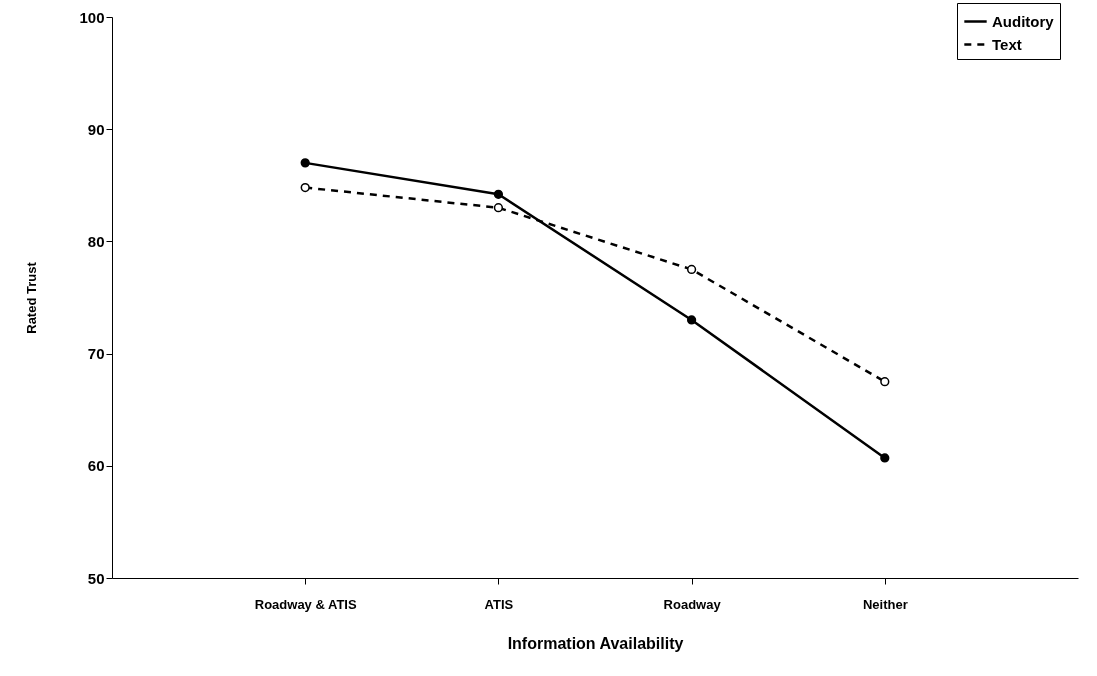  Describe the element at coordinates (692, 604) in the screenshot. I see `x-tick-label: Roadway` at that location.